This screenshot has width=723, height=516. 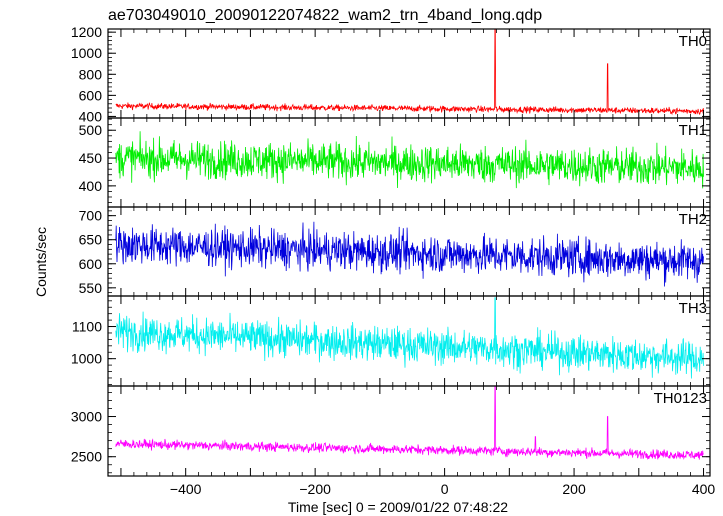 I want to click on panel-frame-th0, so click(x=409, y=73).